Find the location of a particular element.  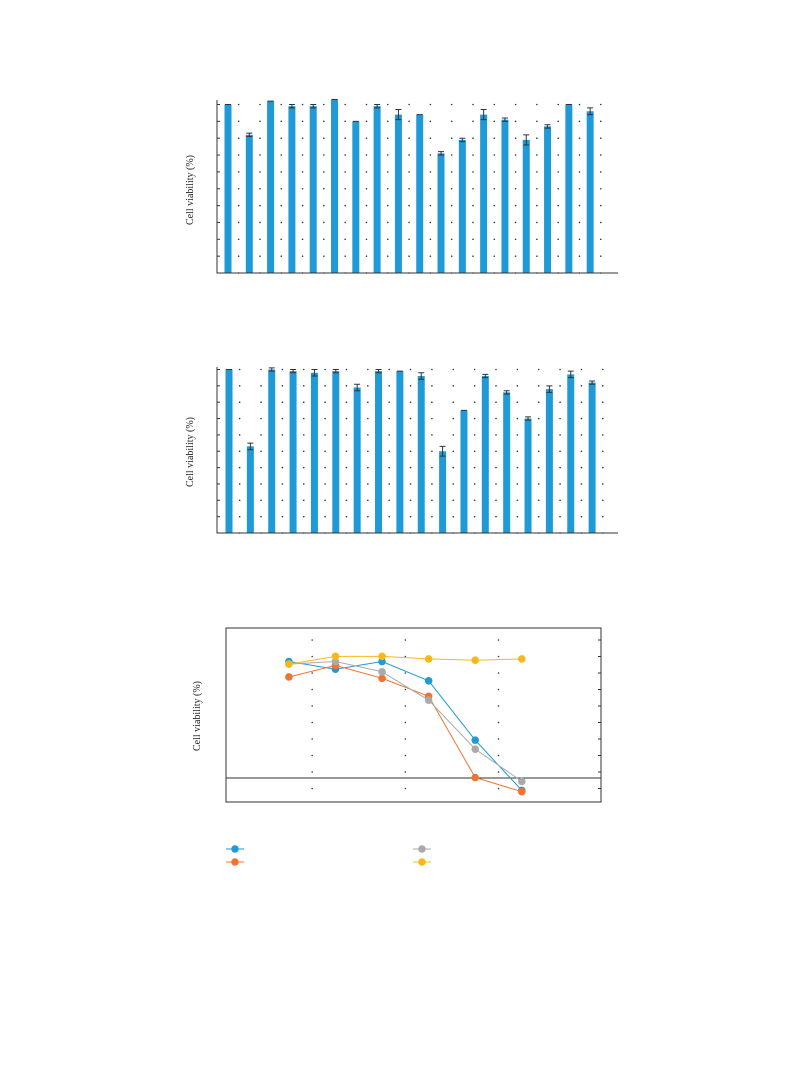

y-axis-label: Cell viability (%) is located at coordinates (197, 716).